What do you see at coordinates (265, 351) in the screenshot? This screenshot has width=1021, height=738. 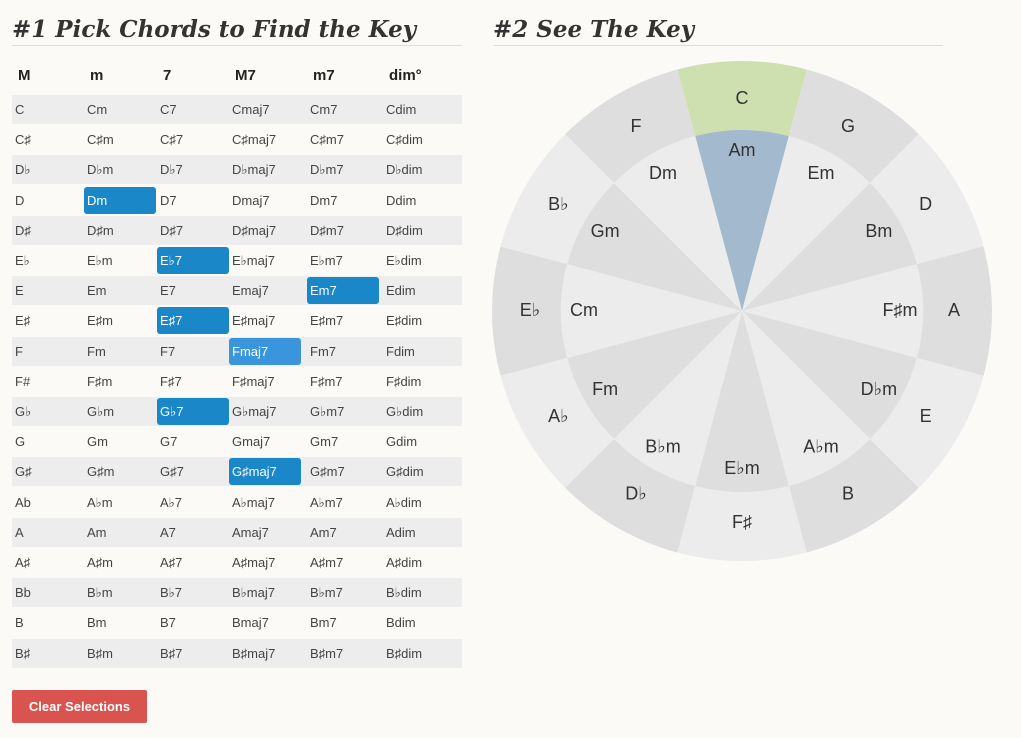 I see `chord-cell: Fmaj7` at bounding box center [265, 351].